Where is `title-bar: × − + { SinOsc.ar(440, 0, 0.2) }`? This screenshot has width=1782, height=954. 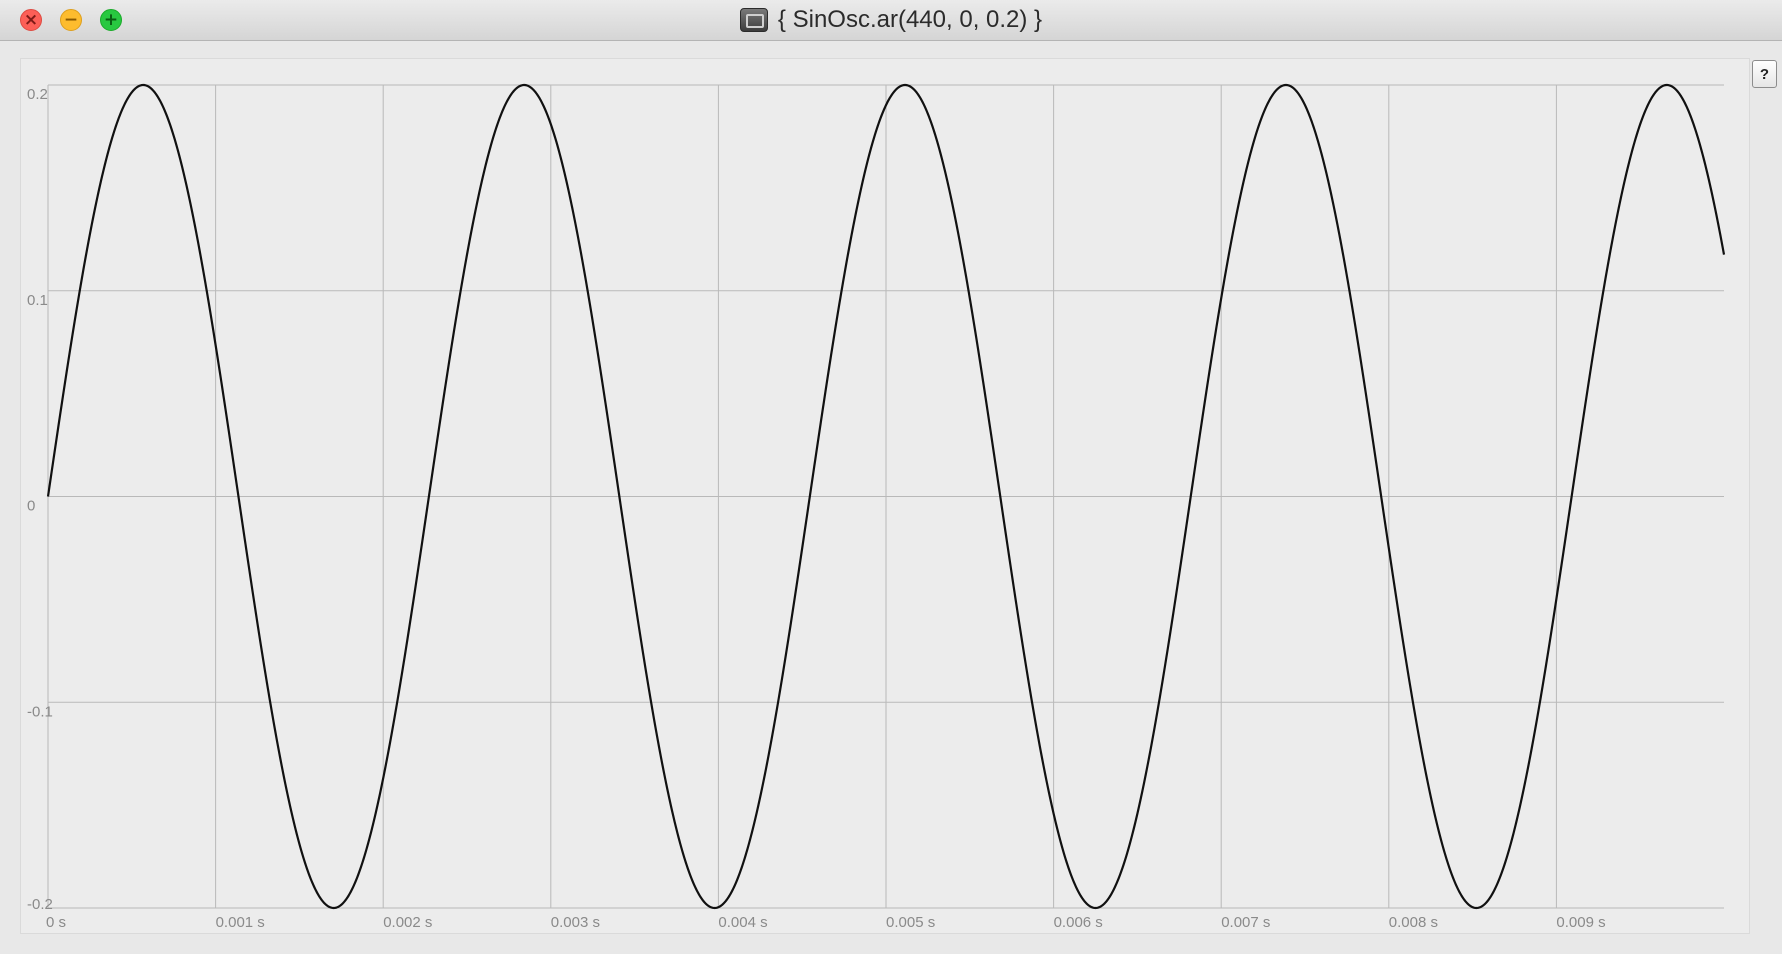
title-bar: × − + { SinOsc.ar(440, 0, 0.2) } is located at coordinates (891, 20).